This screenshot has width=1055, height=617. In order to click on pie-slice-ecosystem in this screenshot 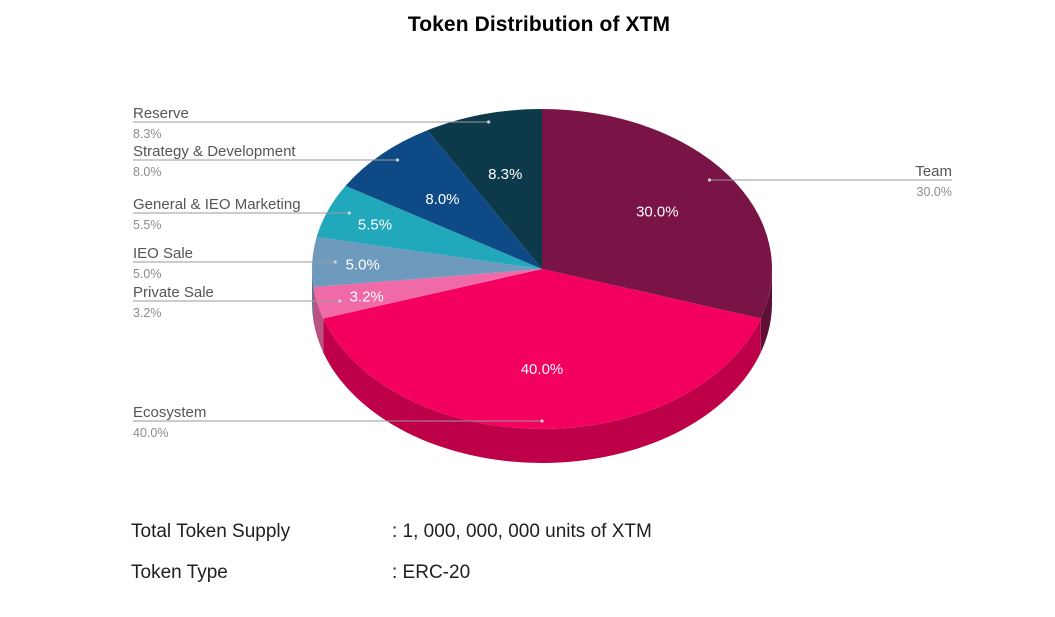, I will do `click(542, 349)`.